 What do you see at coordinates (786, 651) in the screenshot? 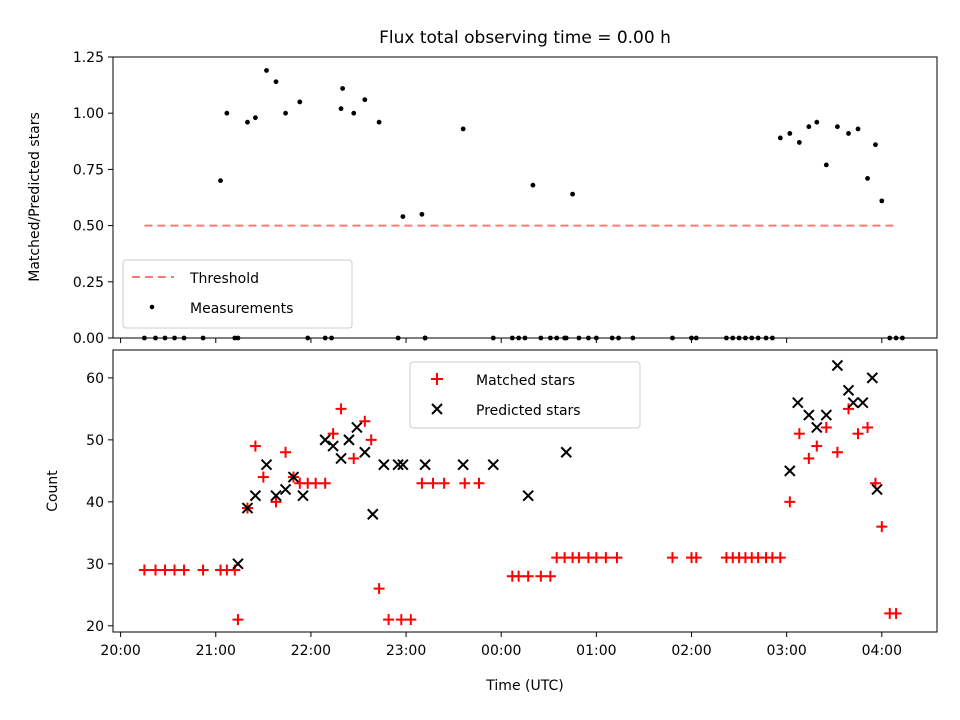
I see `bottom-xtick-label: 03:00` at bounding box center [786, 651].